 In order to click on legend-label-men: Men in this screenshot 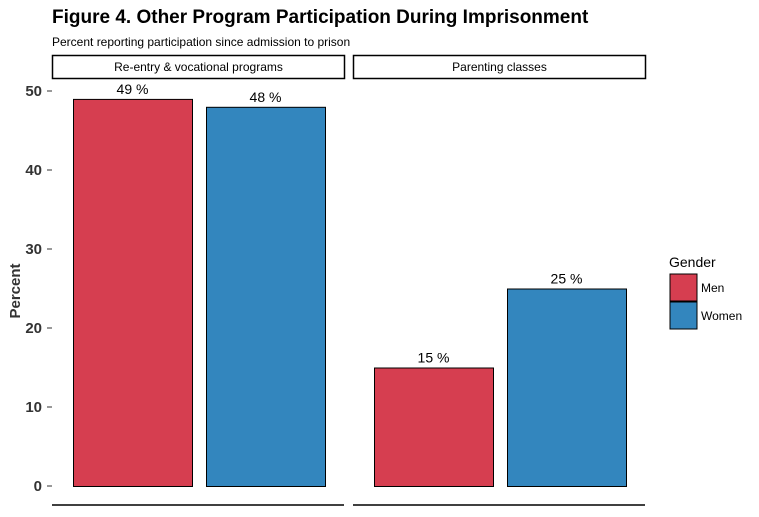, I will do `click(712, 288)`.